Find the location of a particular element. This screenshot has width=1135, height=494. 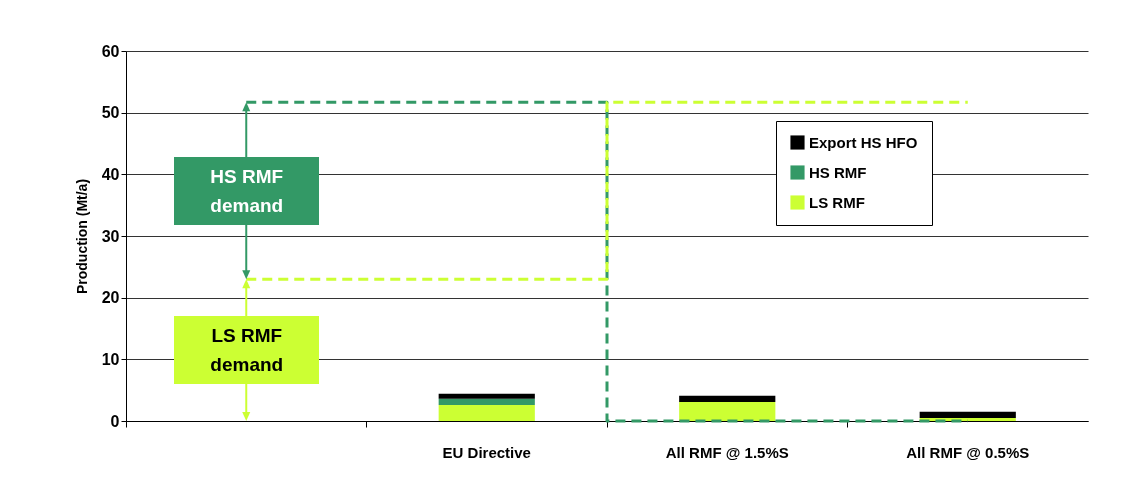

legend-label: HS RMF is located at coordinates (838, 172).